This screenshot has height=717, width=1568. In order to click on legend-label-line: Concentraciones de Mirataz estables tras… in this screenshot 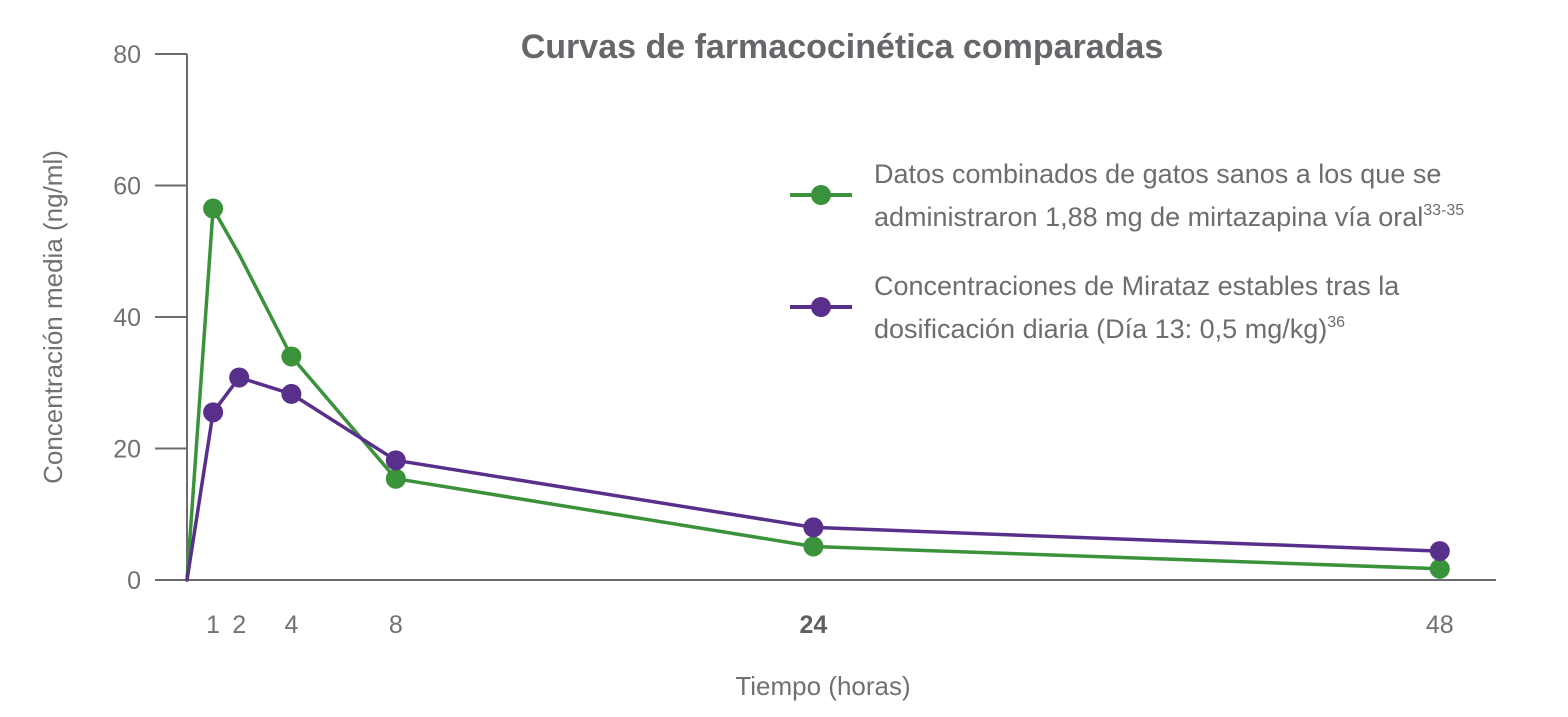, I will do `click(1137, 286)`.